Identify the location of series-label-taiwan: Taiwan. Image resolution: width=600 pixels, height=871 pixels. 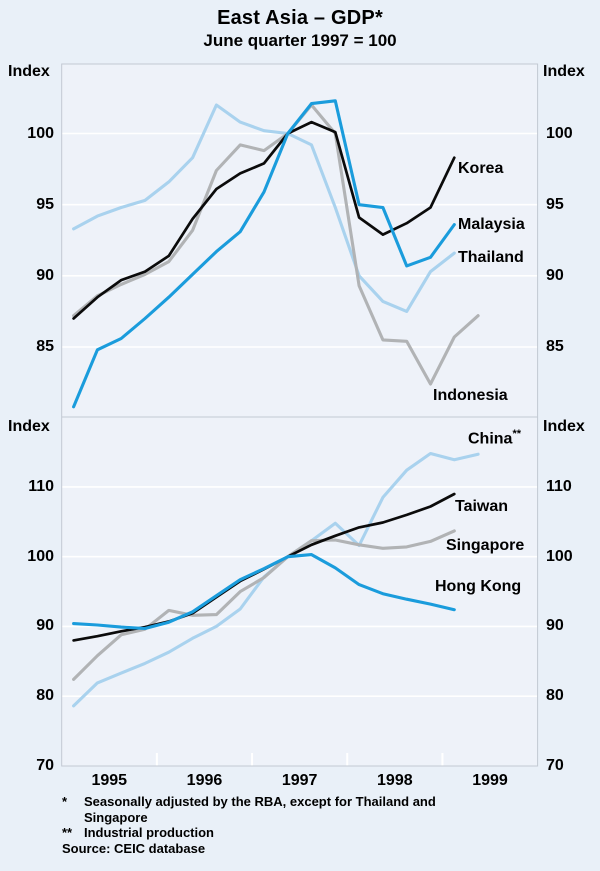
(482, 506).